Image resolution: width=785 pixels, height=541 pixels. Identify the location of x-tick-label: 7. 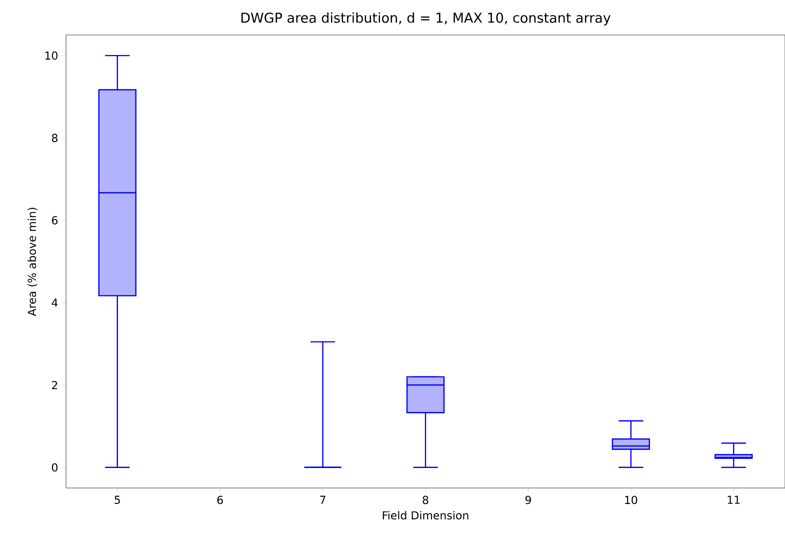
(323, 500).